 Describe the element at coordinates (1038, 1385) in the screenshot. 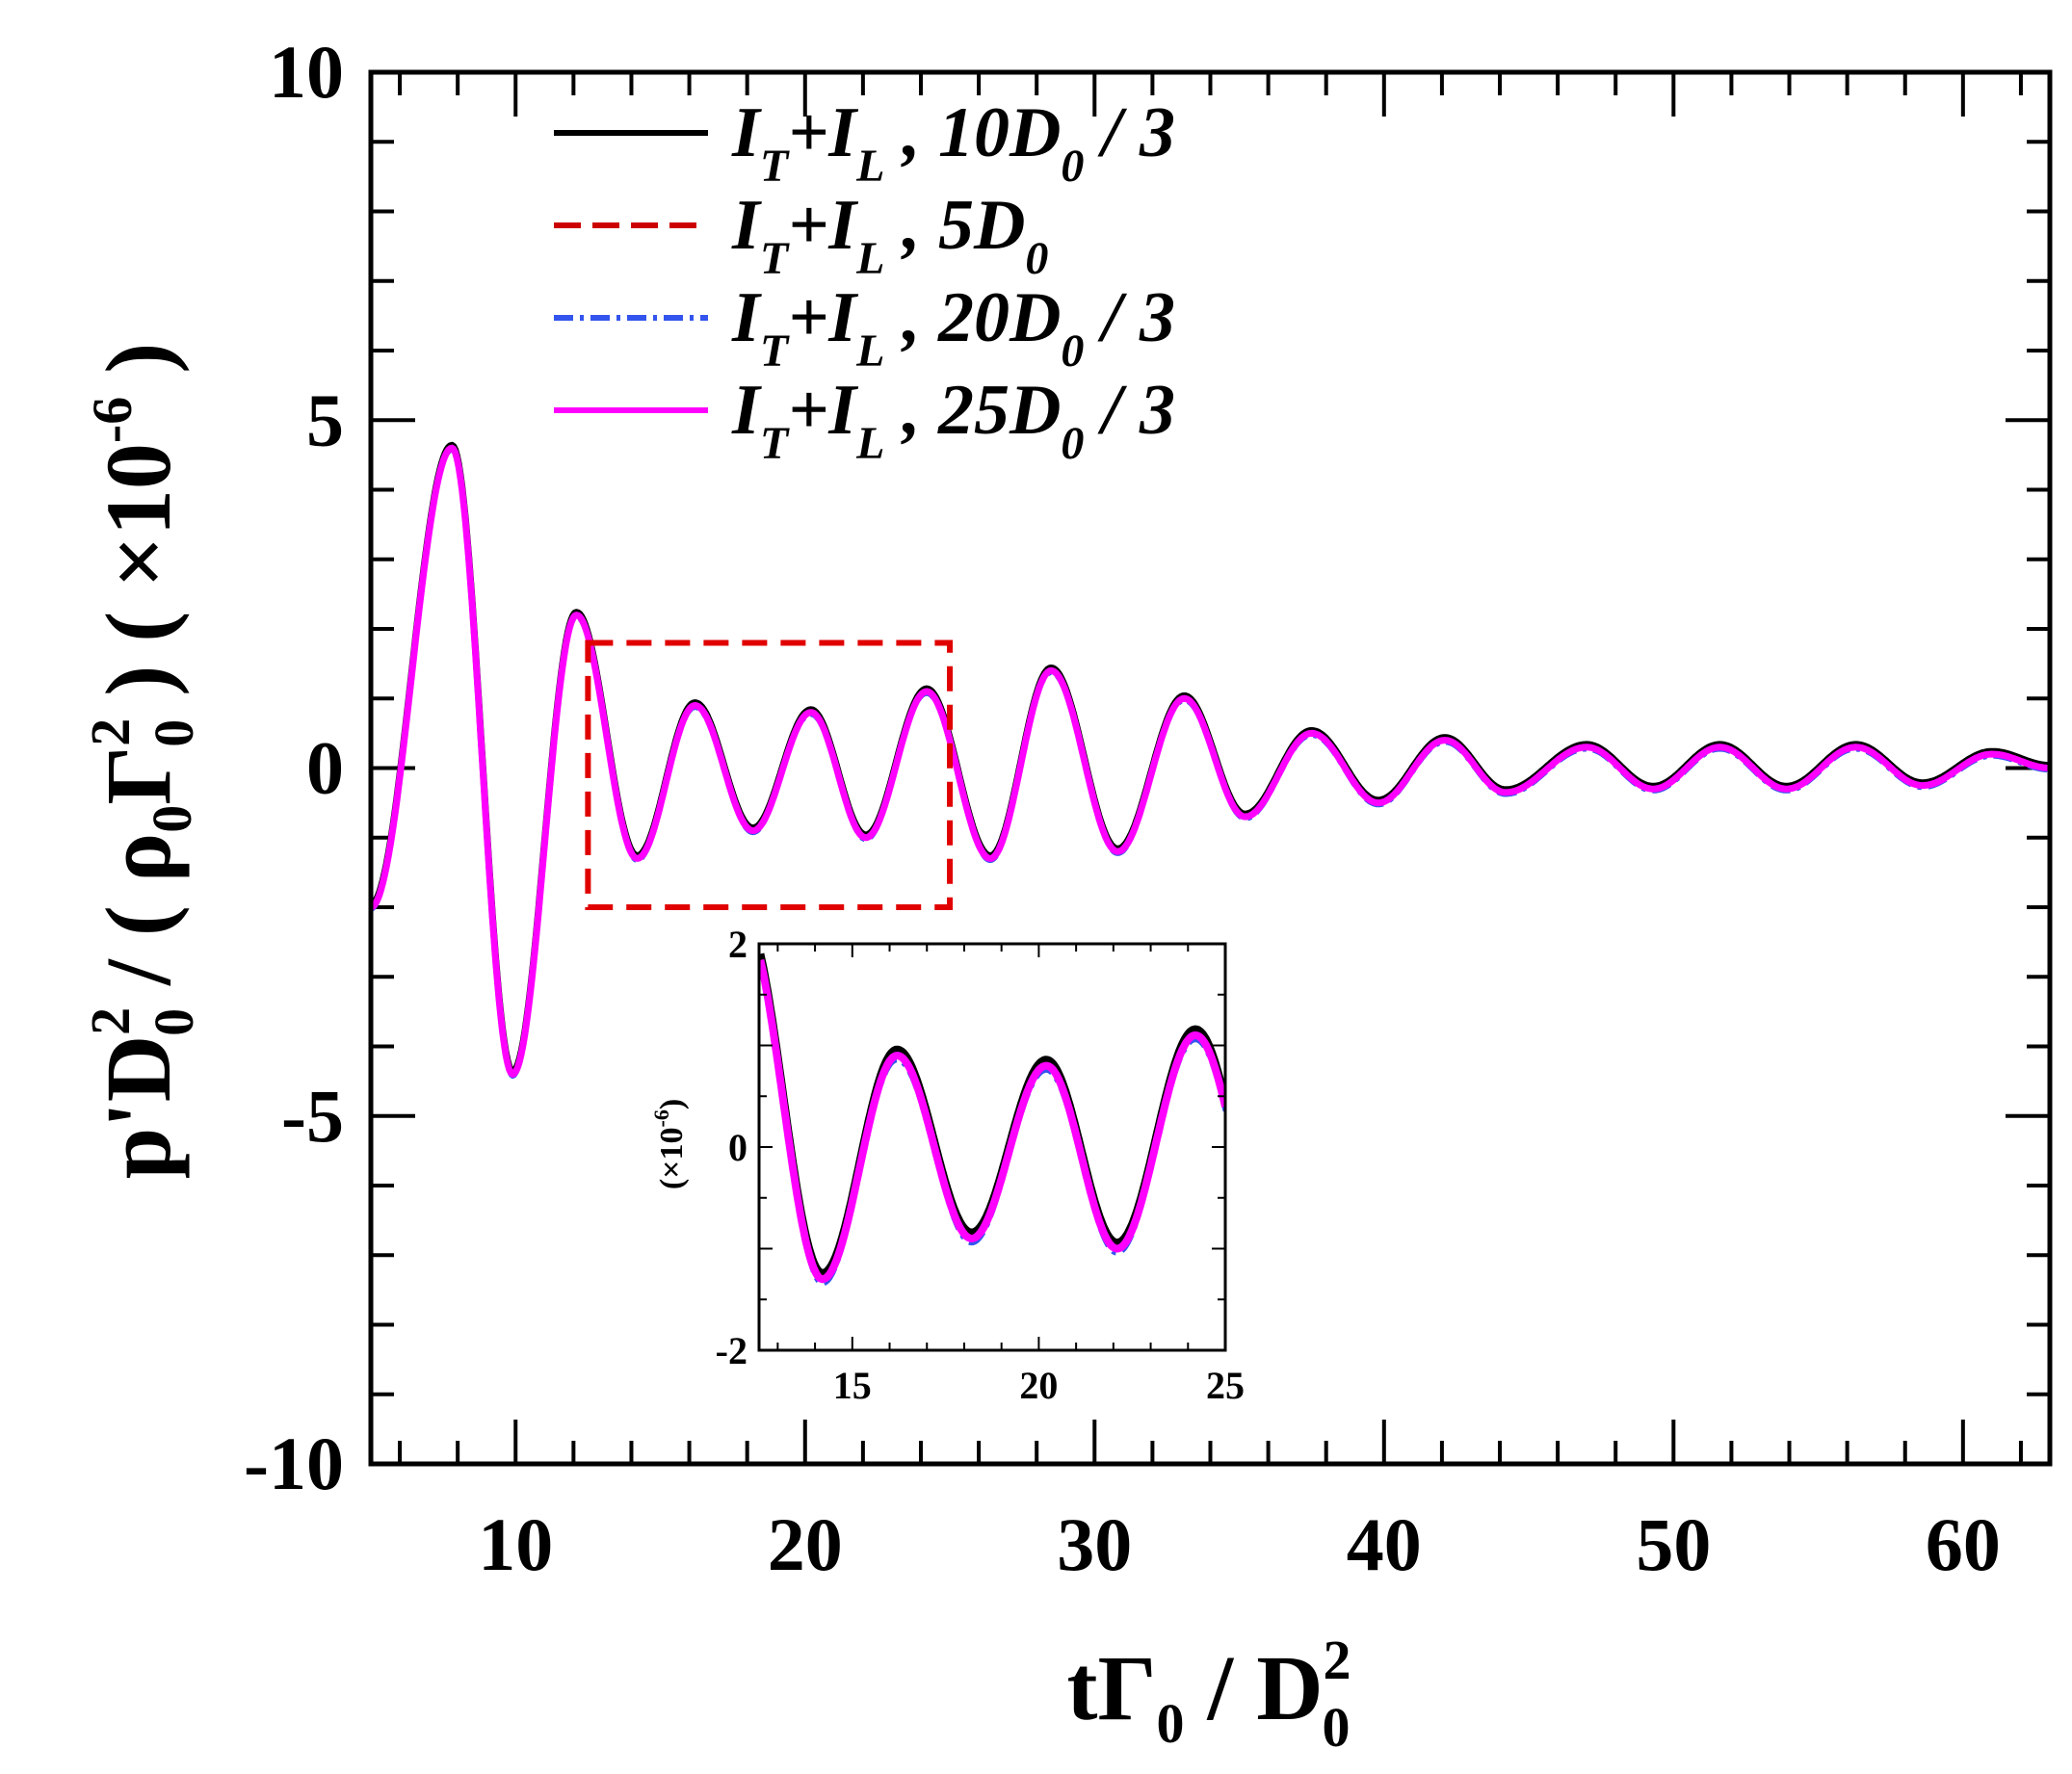

I see `inset-x-tick-label: 20` at that location.